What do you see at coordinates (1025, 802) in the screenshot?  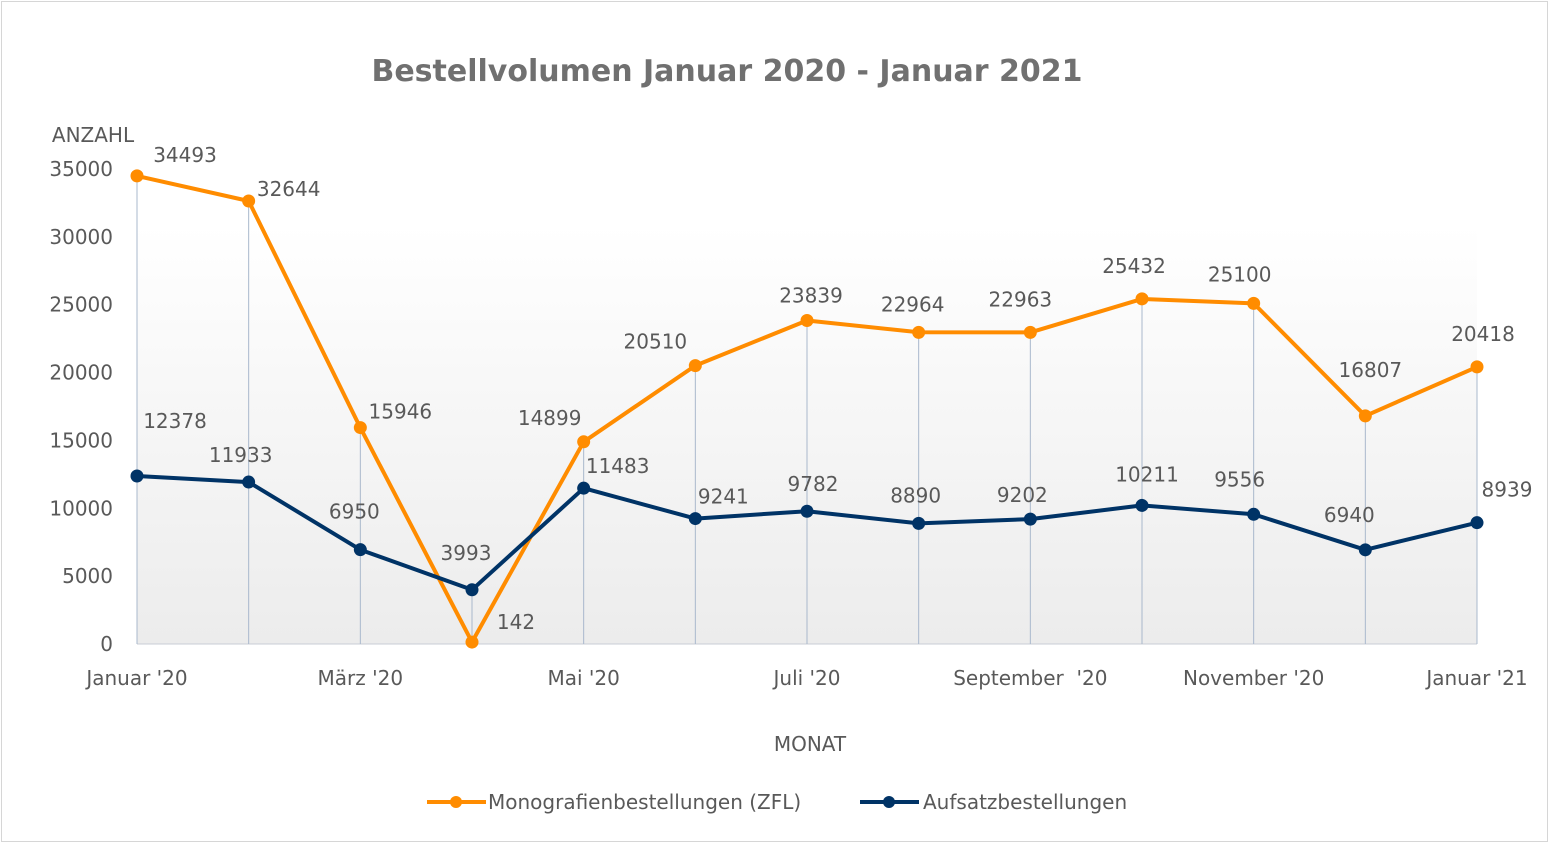 I see `legend-label-aufsatz: Aufsatzbestellungen` at bounding box center [1025, 802].